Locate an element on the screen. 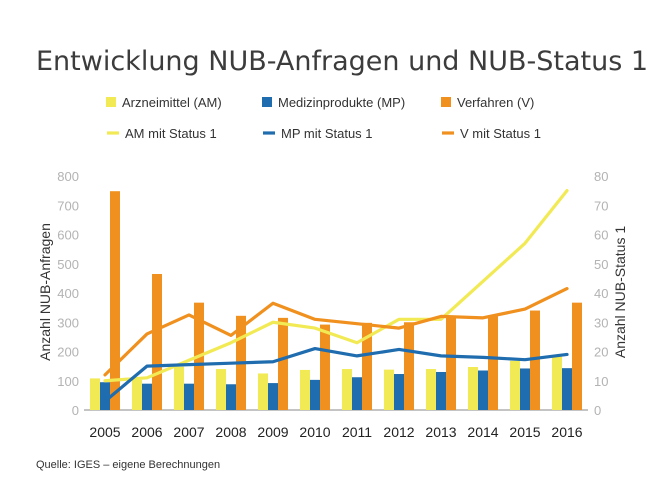 The width and height of the screenshot is (660, 500). y2-axis-label: Anzahl NUB-Status 1 is located at coordinates (620, 292).